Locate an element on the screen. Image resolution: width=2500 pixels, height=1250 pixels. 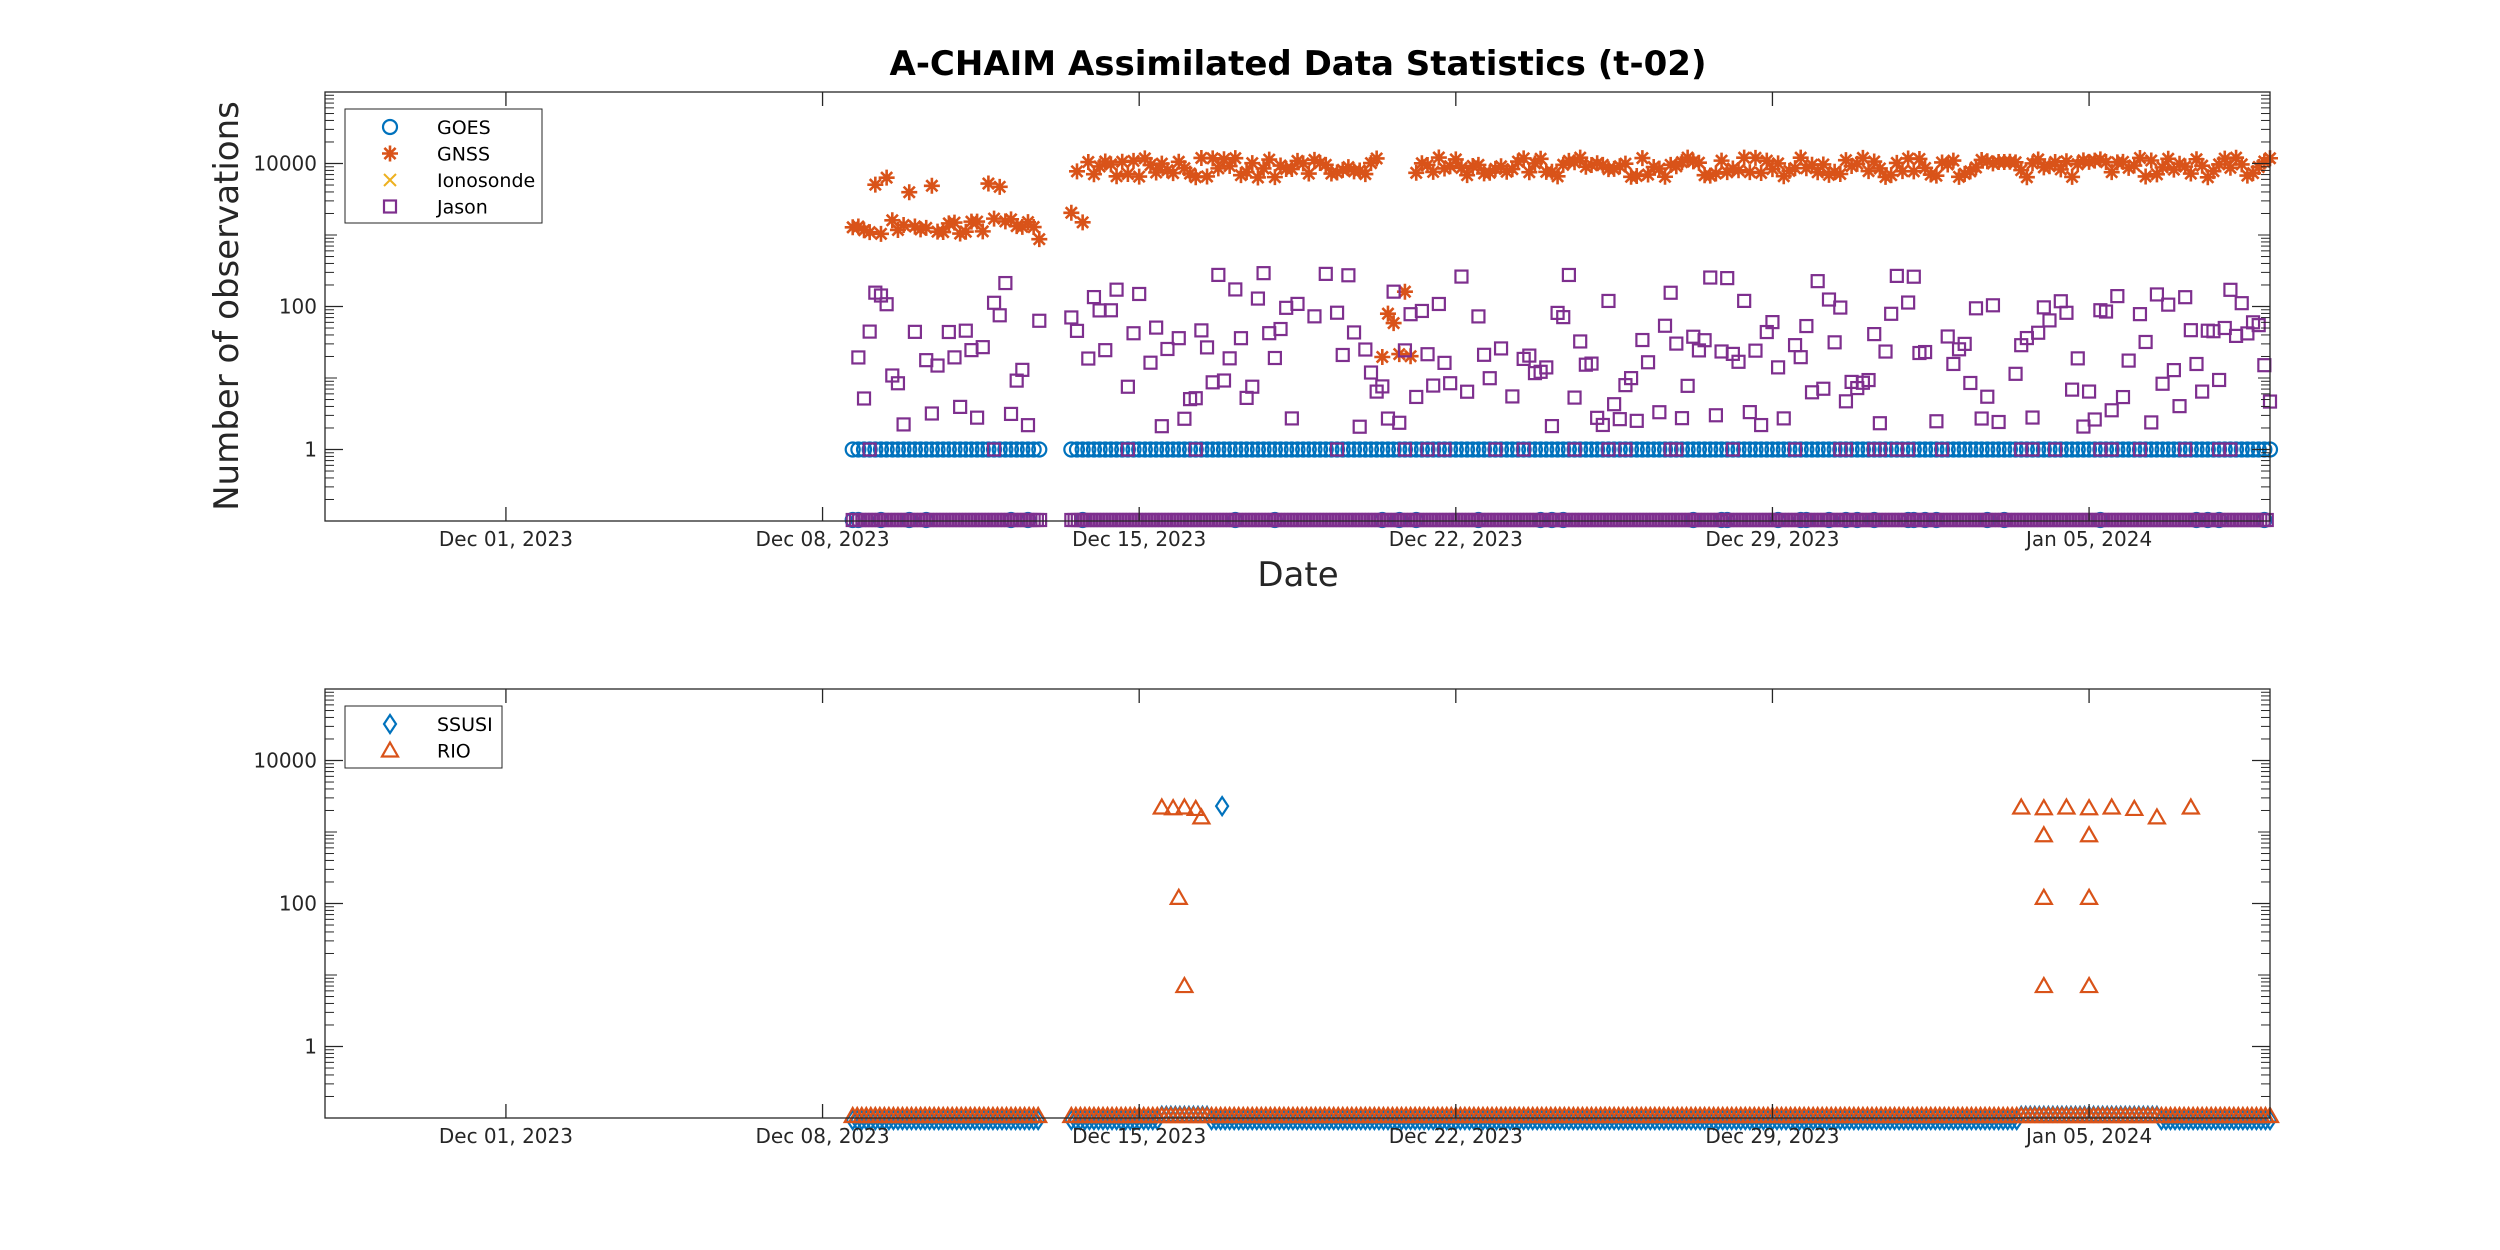
x-tick-label: Dec 01, 2023 is located at coordinates (506, 539).